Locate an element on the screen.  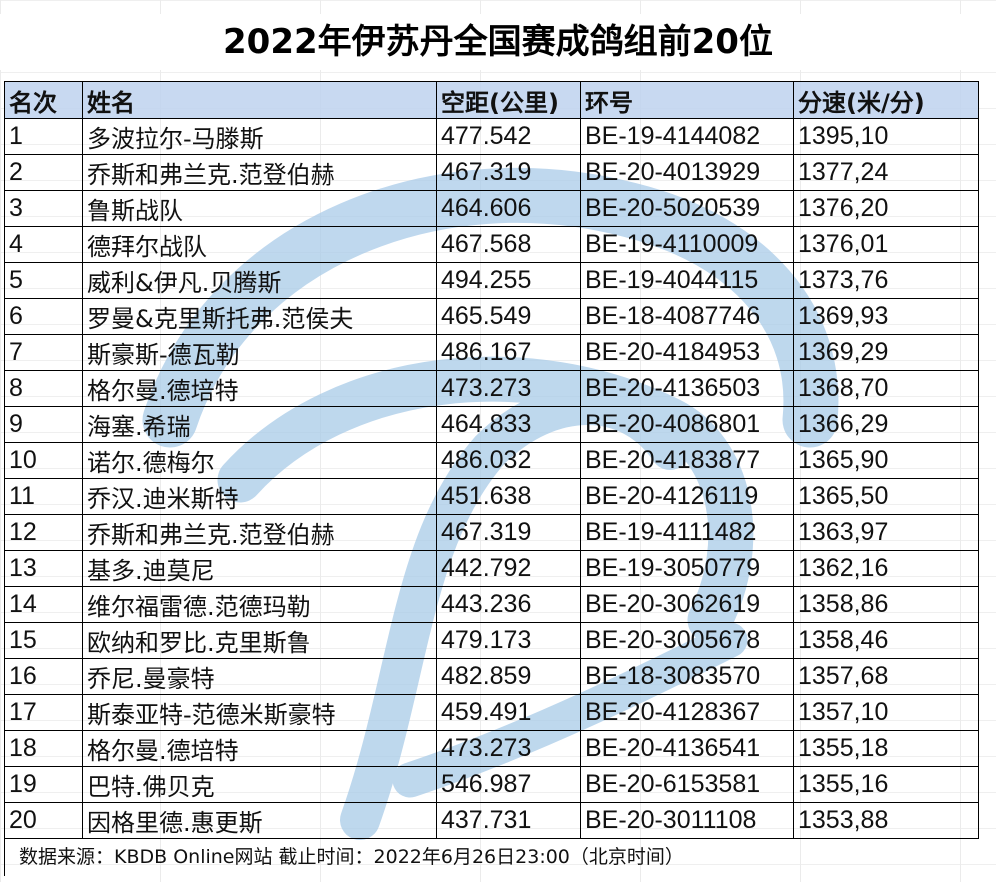
cell-name: 乔尼.曼豪特 is located at coordinates (259, 676).